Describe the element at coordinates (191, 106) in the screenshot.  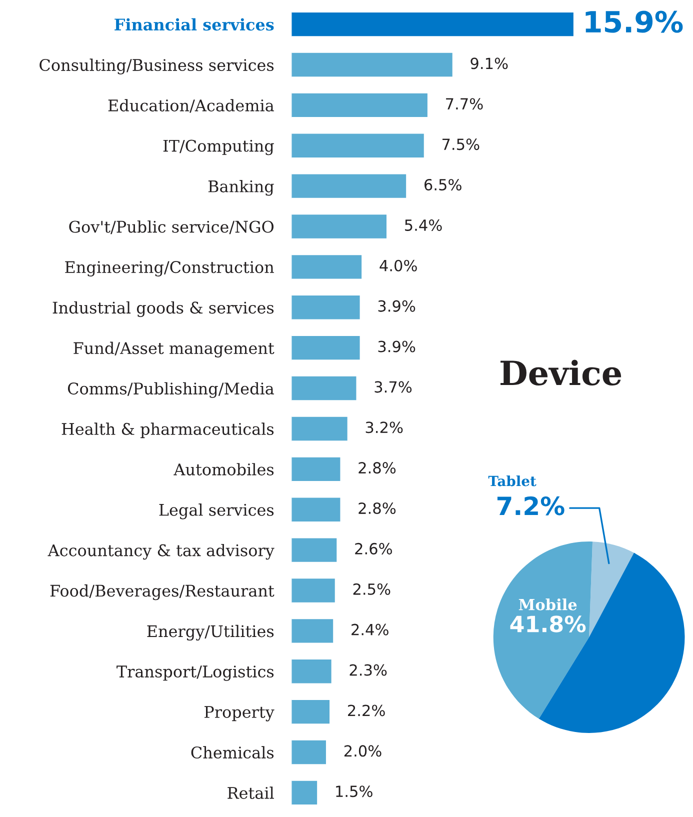
I see `y-tick-label: Education/Academia` at that location.